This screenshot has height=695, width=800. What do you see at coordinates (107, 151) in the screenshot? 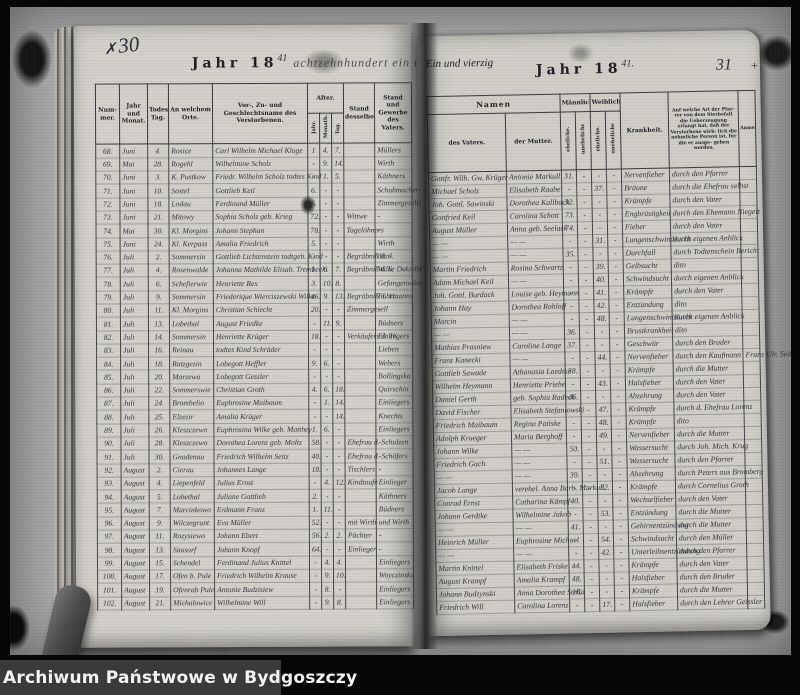
I see `cell-nummer: 68.` at bounding box center [107, 151].